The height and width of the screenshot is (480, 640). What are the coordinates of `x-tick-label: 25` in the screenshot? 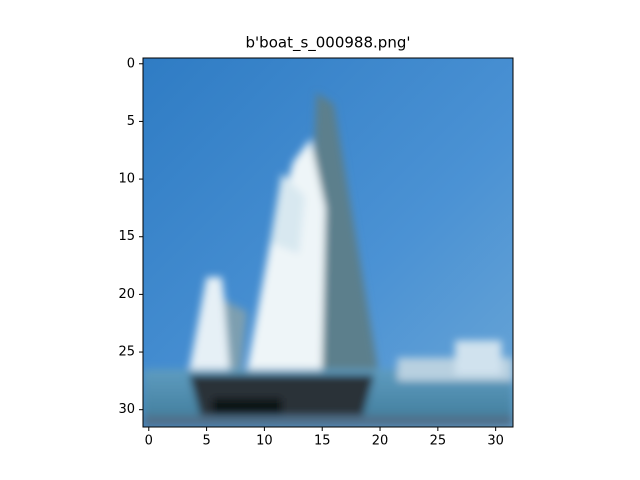 It's located at (438, 441).